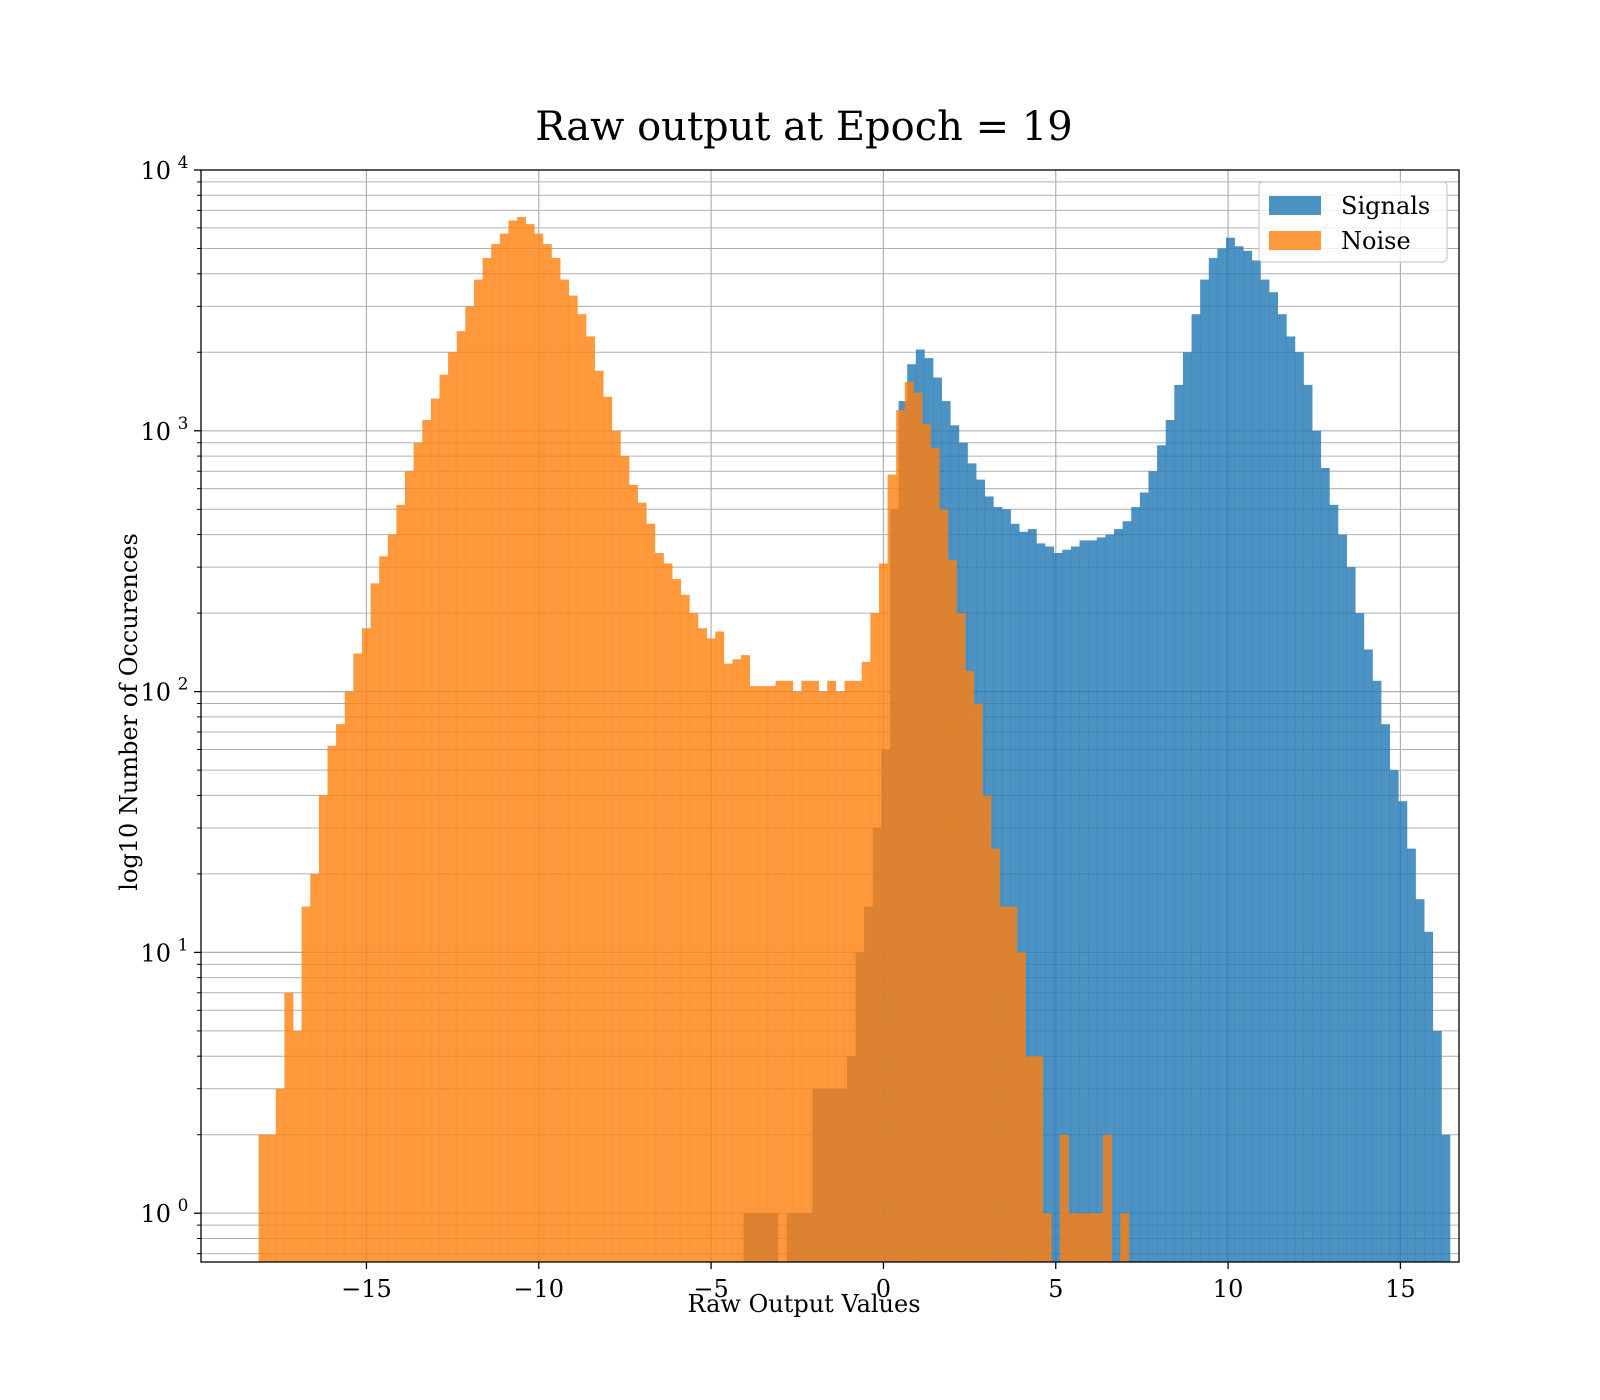 This screenshot has width=1600, height=1400. What do you see at coordinates (1228, 1289) in the screenshot?
I see `x-tick-label: 10` at bounding box center [1228, 1289].